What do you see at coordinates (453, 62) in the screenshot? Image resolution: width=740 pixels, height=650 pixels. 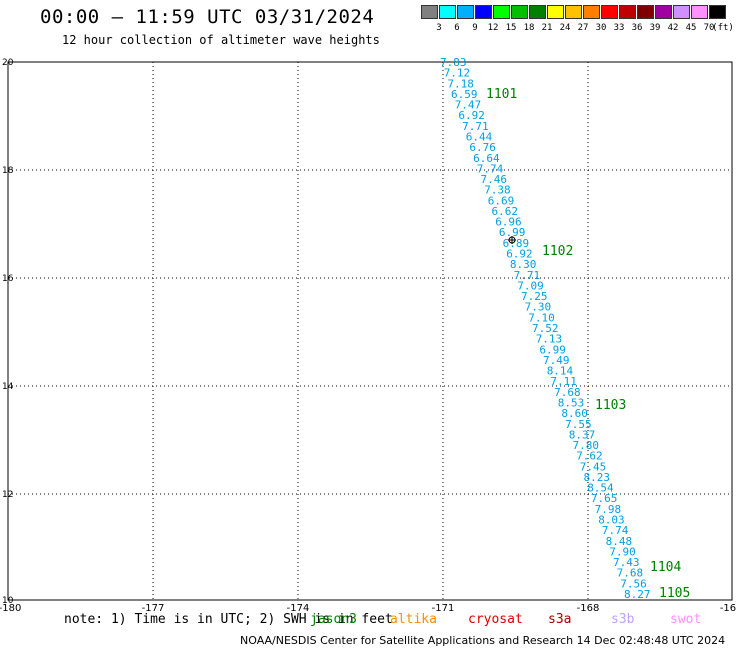 I see `wave-height-label: 7.83` at bounding box center [453, 62].